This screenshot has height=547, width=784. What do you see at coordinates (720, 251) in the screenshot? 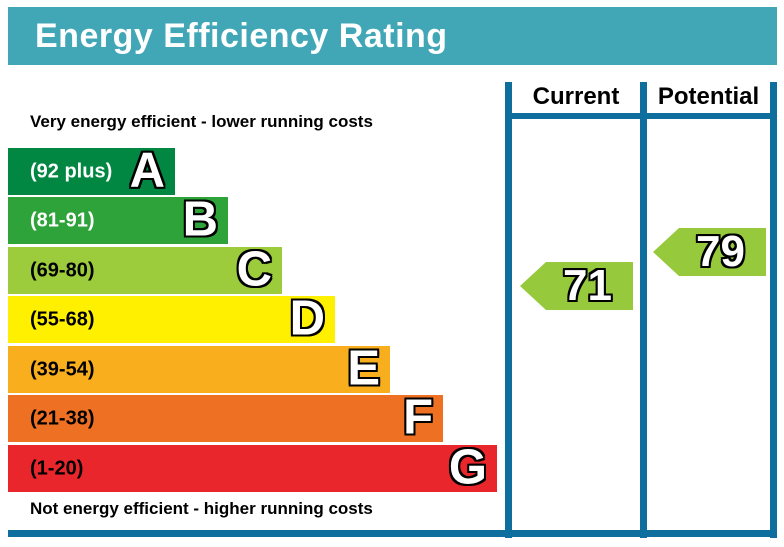
I see `potential-rating-value: 79` at bounding box center [720, 251].